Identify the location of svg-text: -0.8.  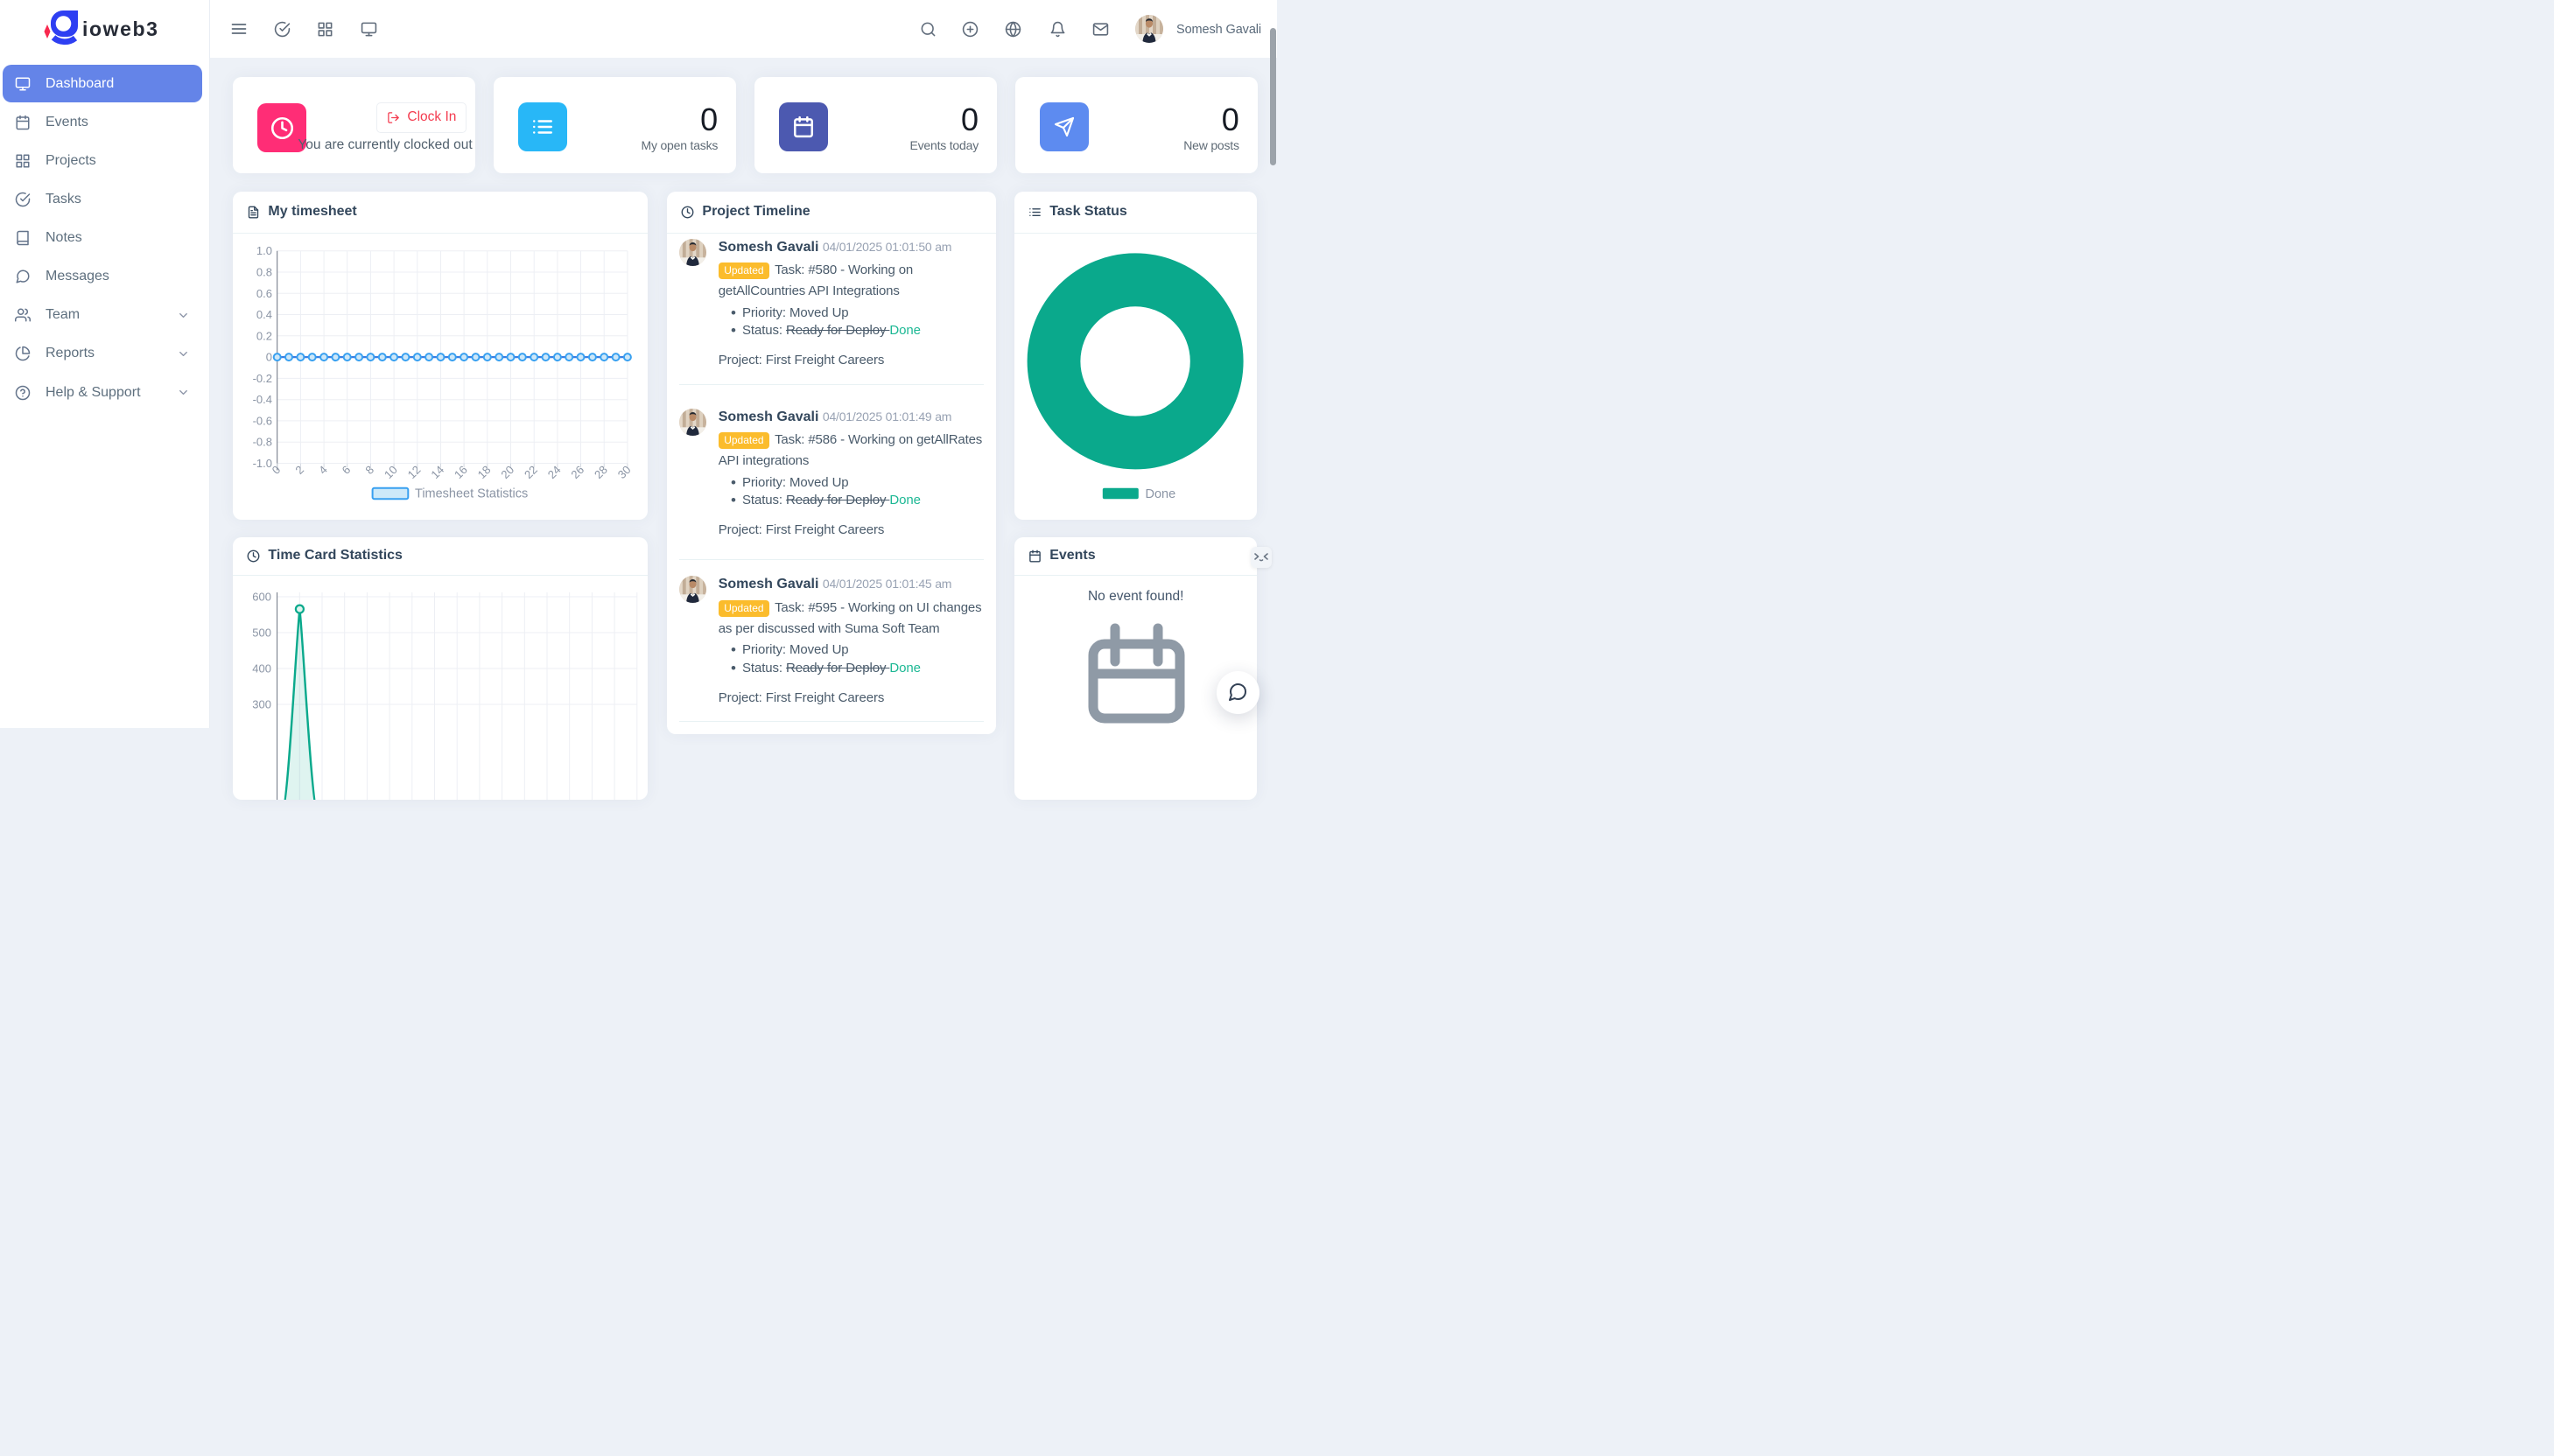
(262, 441).